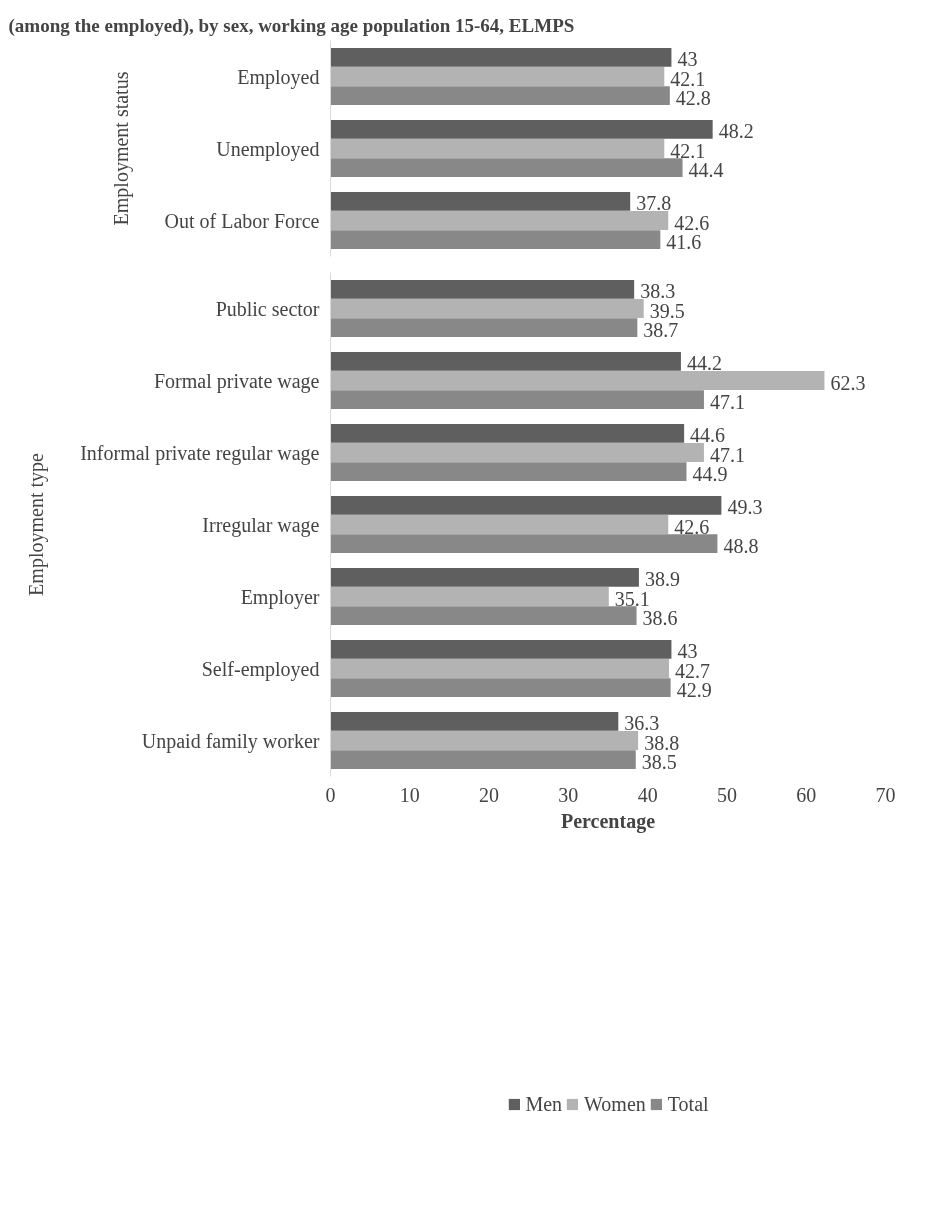 The height and width of the screenshot is (1227, 933). What do you see at coordinates (745, 507) in the screenshot?
I see `data-label: 49.3` at bounding box center [745, 507].